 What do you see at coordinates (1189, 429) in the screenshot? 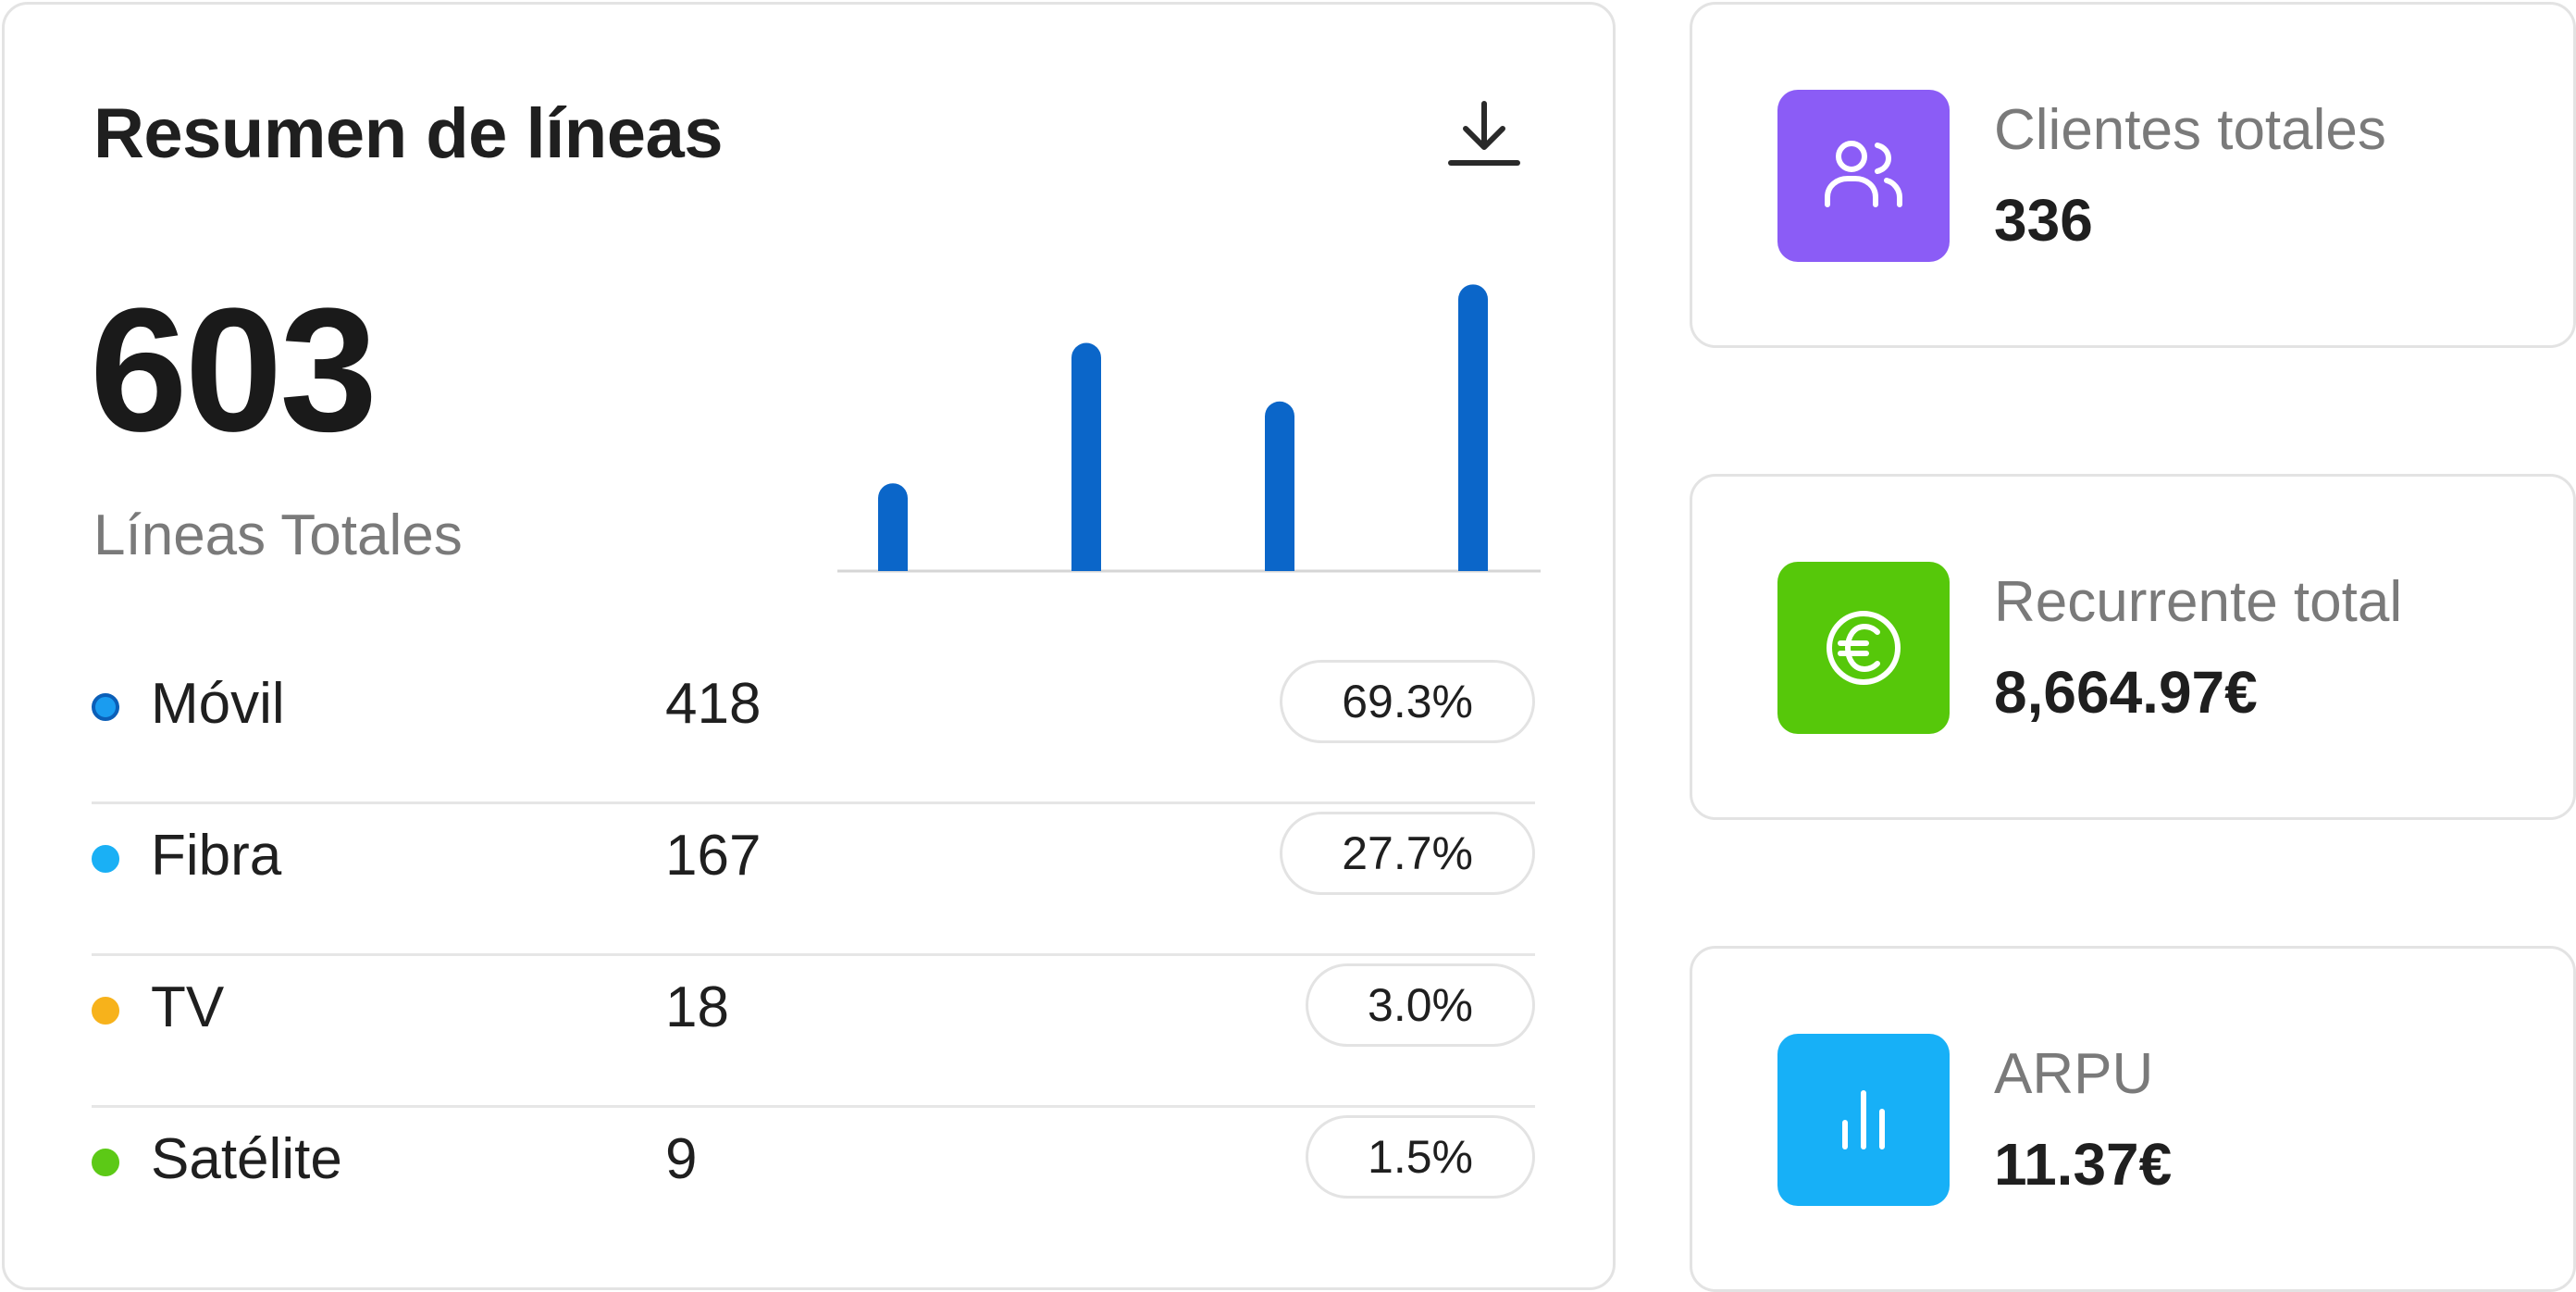
I see `lines-bar-chart` at bounding box center [1189, 429].